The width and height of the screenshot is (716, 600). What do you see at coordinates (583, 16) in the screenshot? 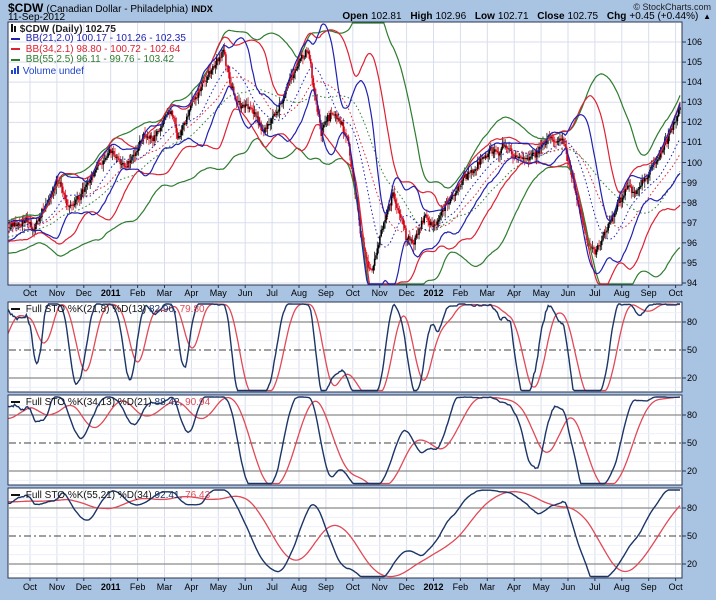
I see `close-value: 102.75` at bounding box center [583, 16].